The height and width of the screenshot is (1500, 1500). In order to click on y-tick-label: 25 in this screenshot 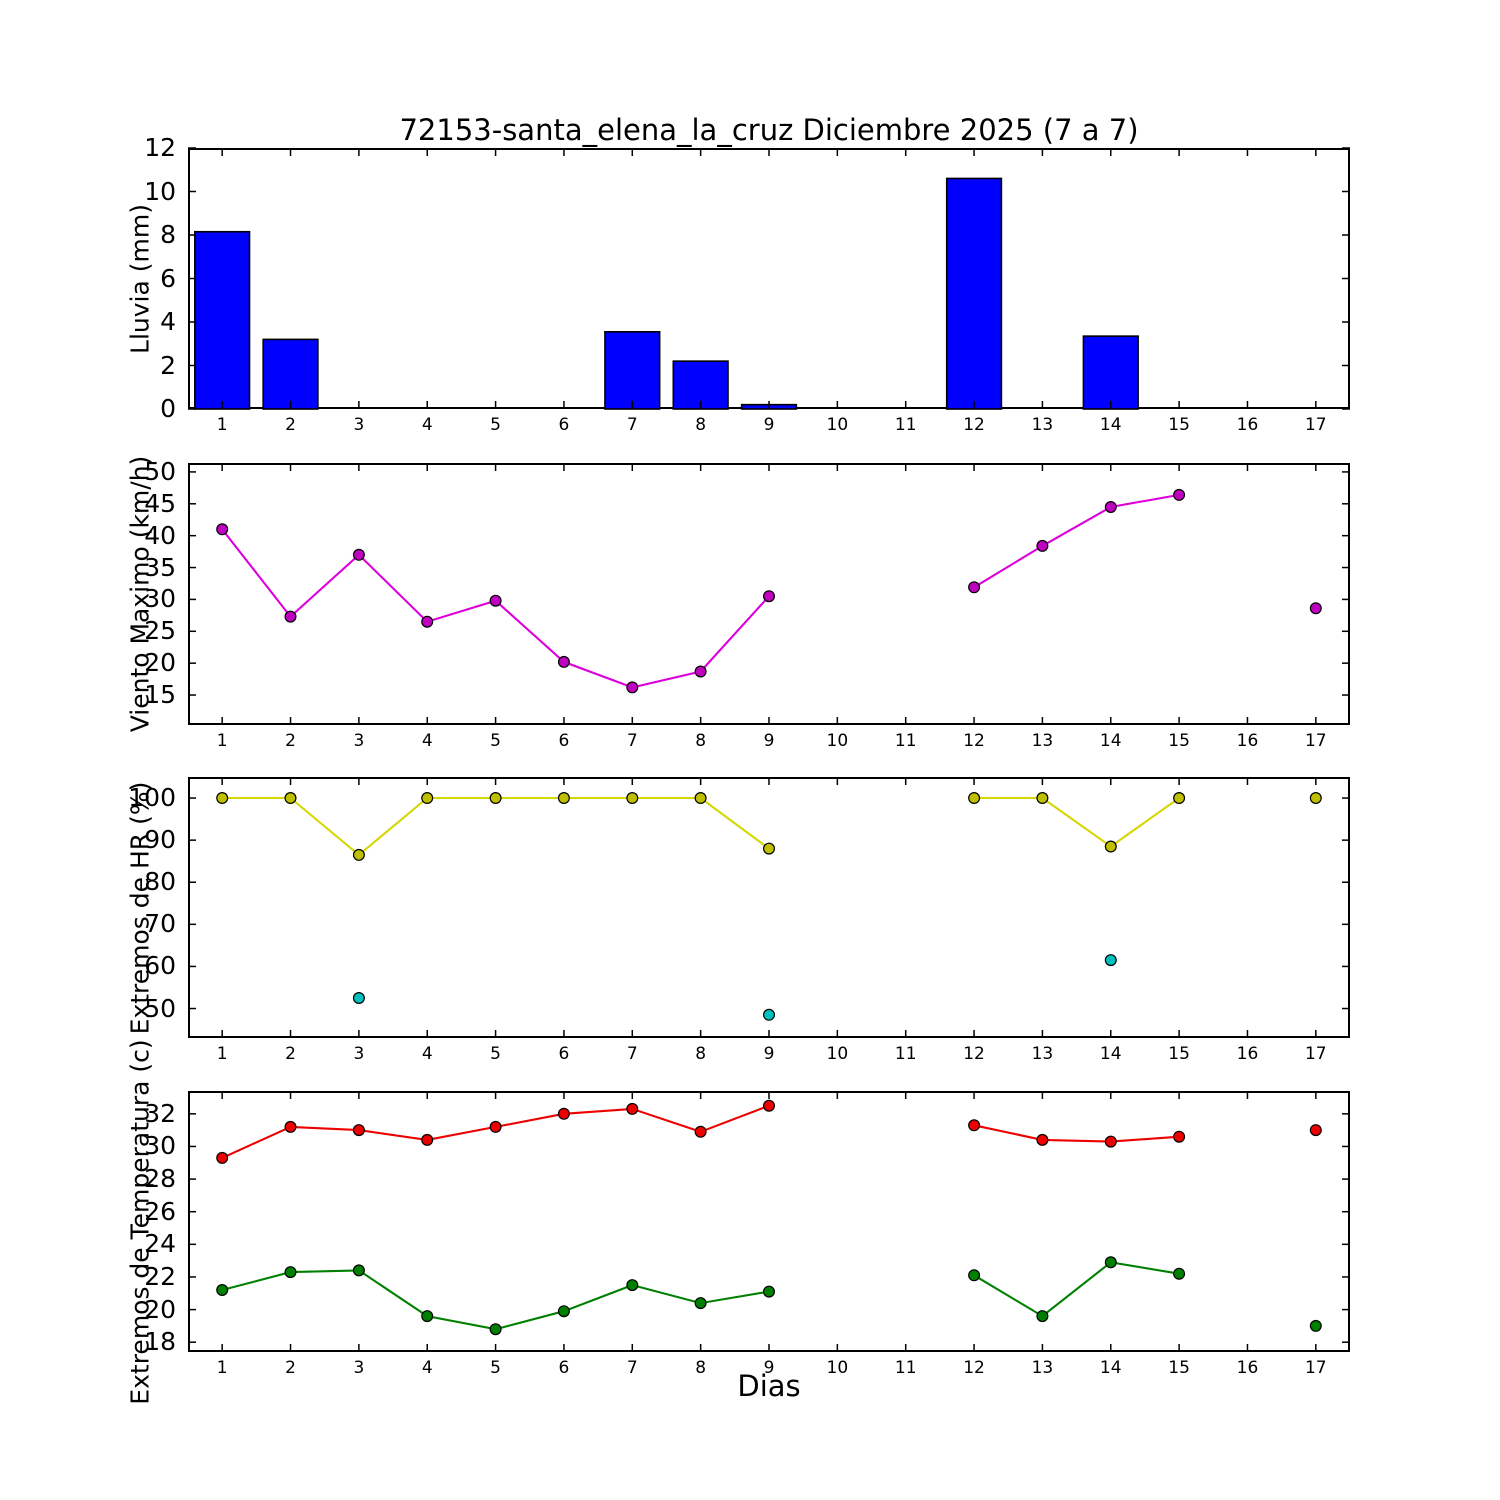, I will do `click(160, 631)`.